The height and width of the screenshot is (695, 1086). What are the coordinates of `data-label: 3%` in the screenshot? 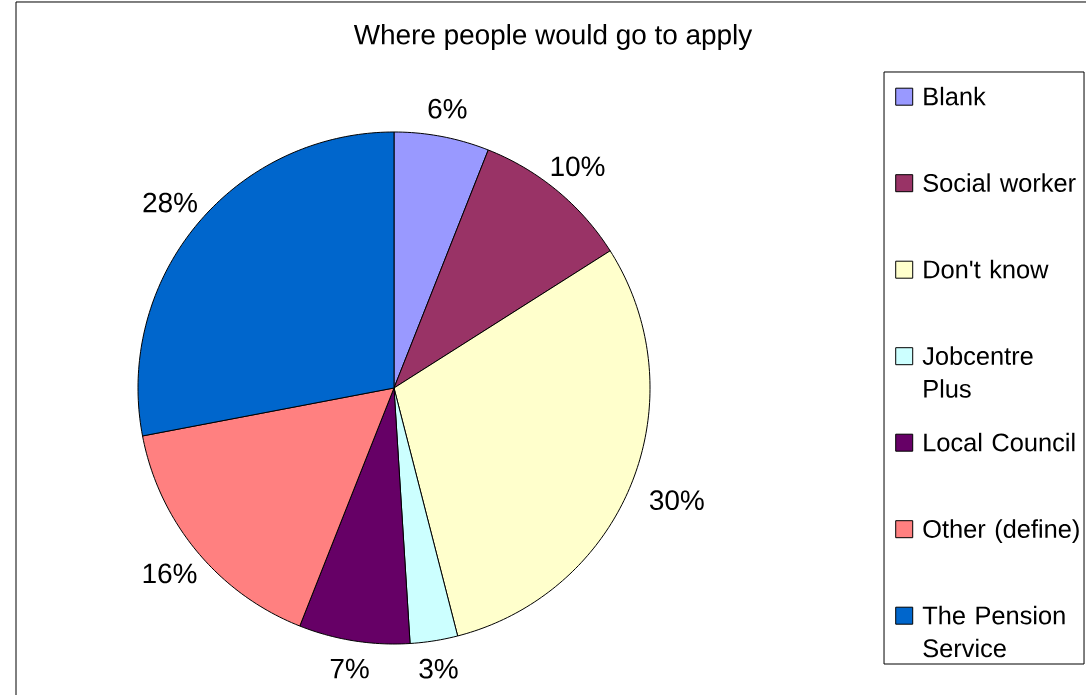 It's located at (438, 668).